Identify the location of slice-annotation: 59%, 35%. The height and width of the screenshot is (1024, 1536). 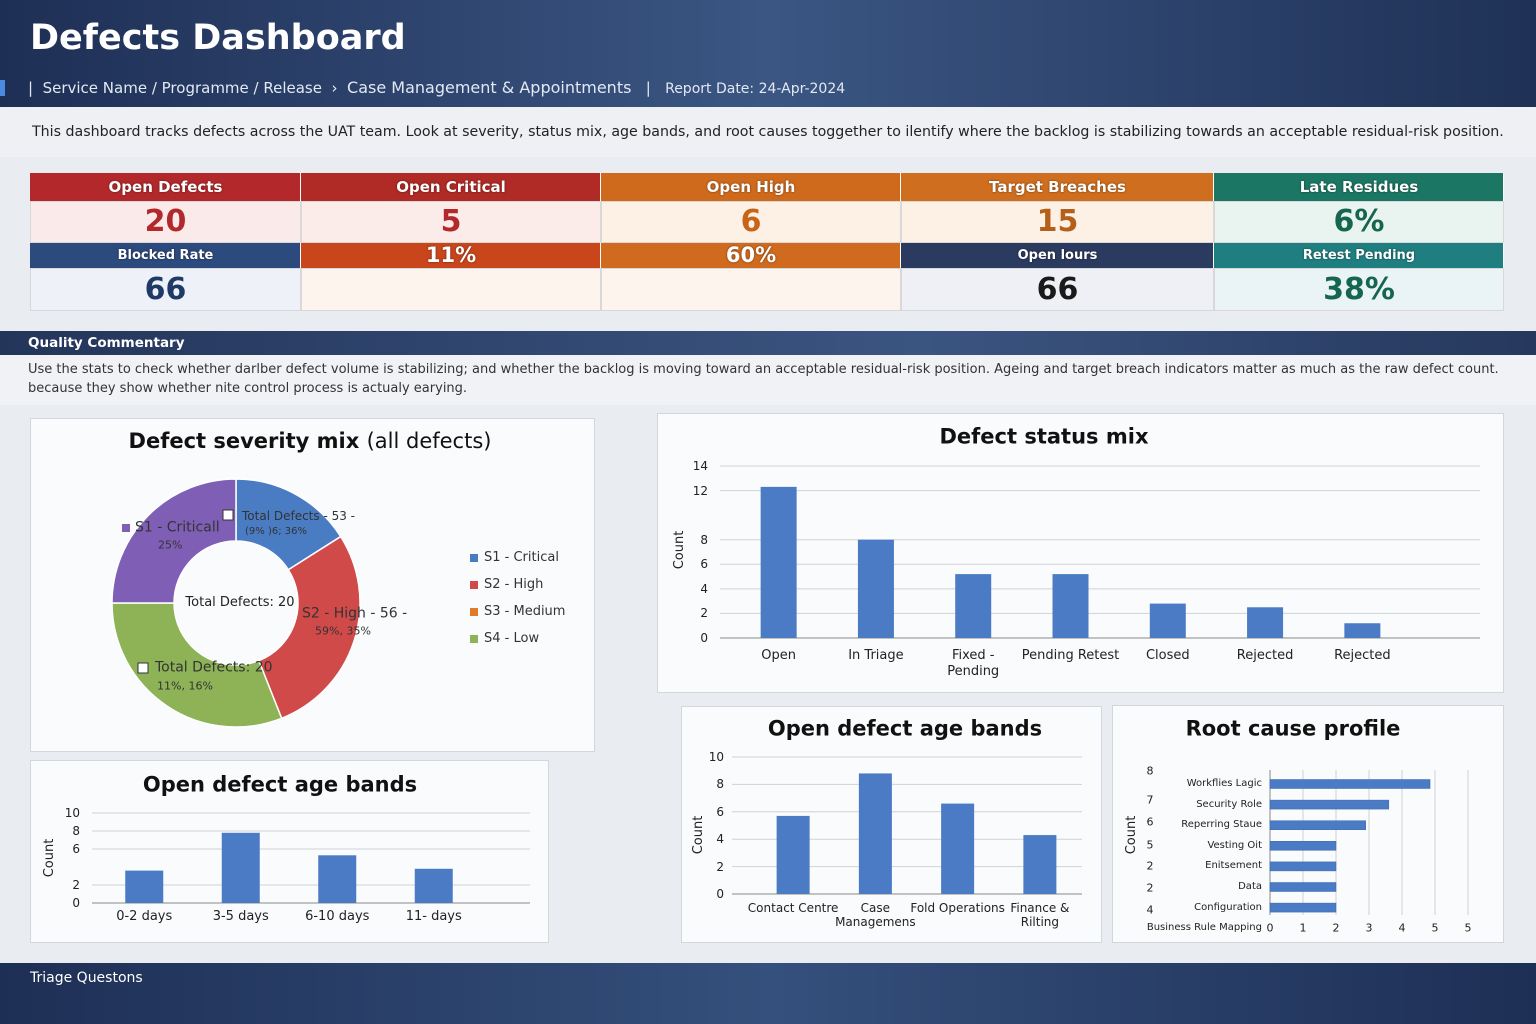
(343, 631).